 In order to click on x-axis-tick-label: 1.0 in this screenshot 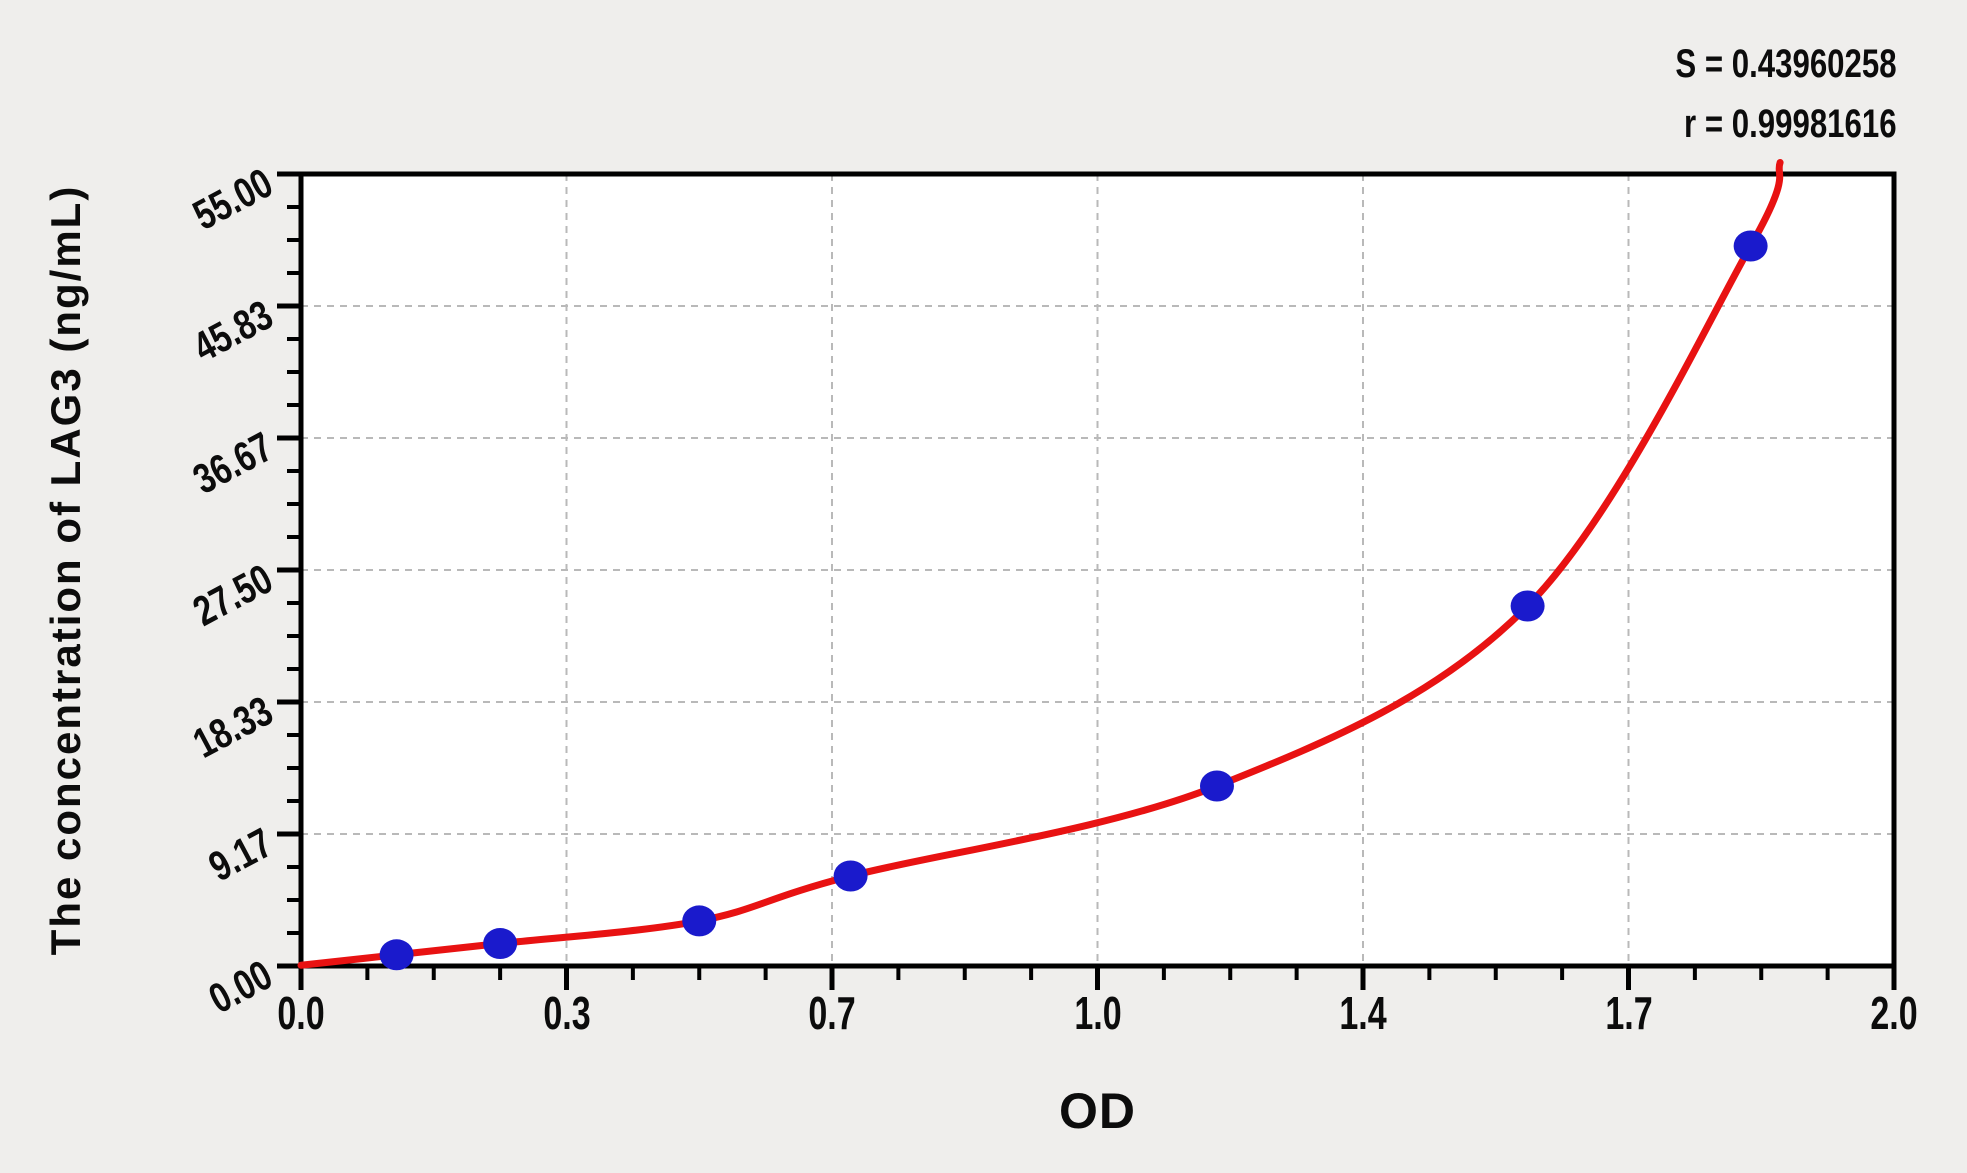, I will do `click(1097, 1013)`.